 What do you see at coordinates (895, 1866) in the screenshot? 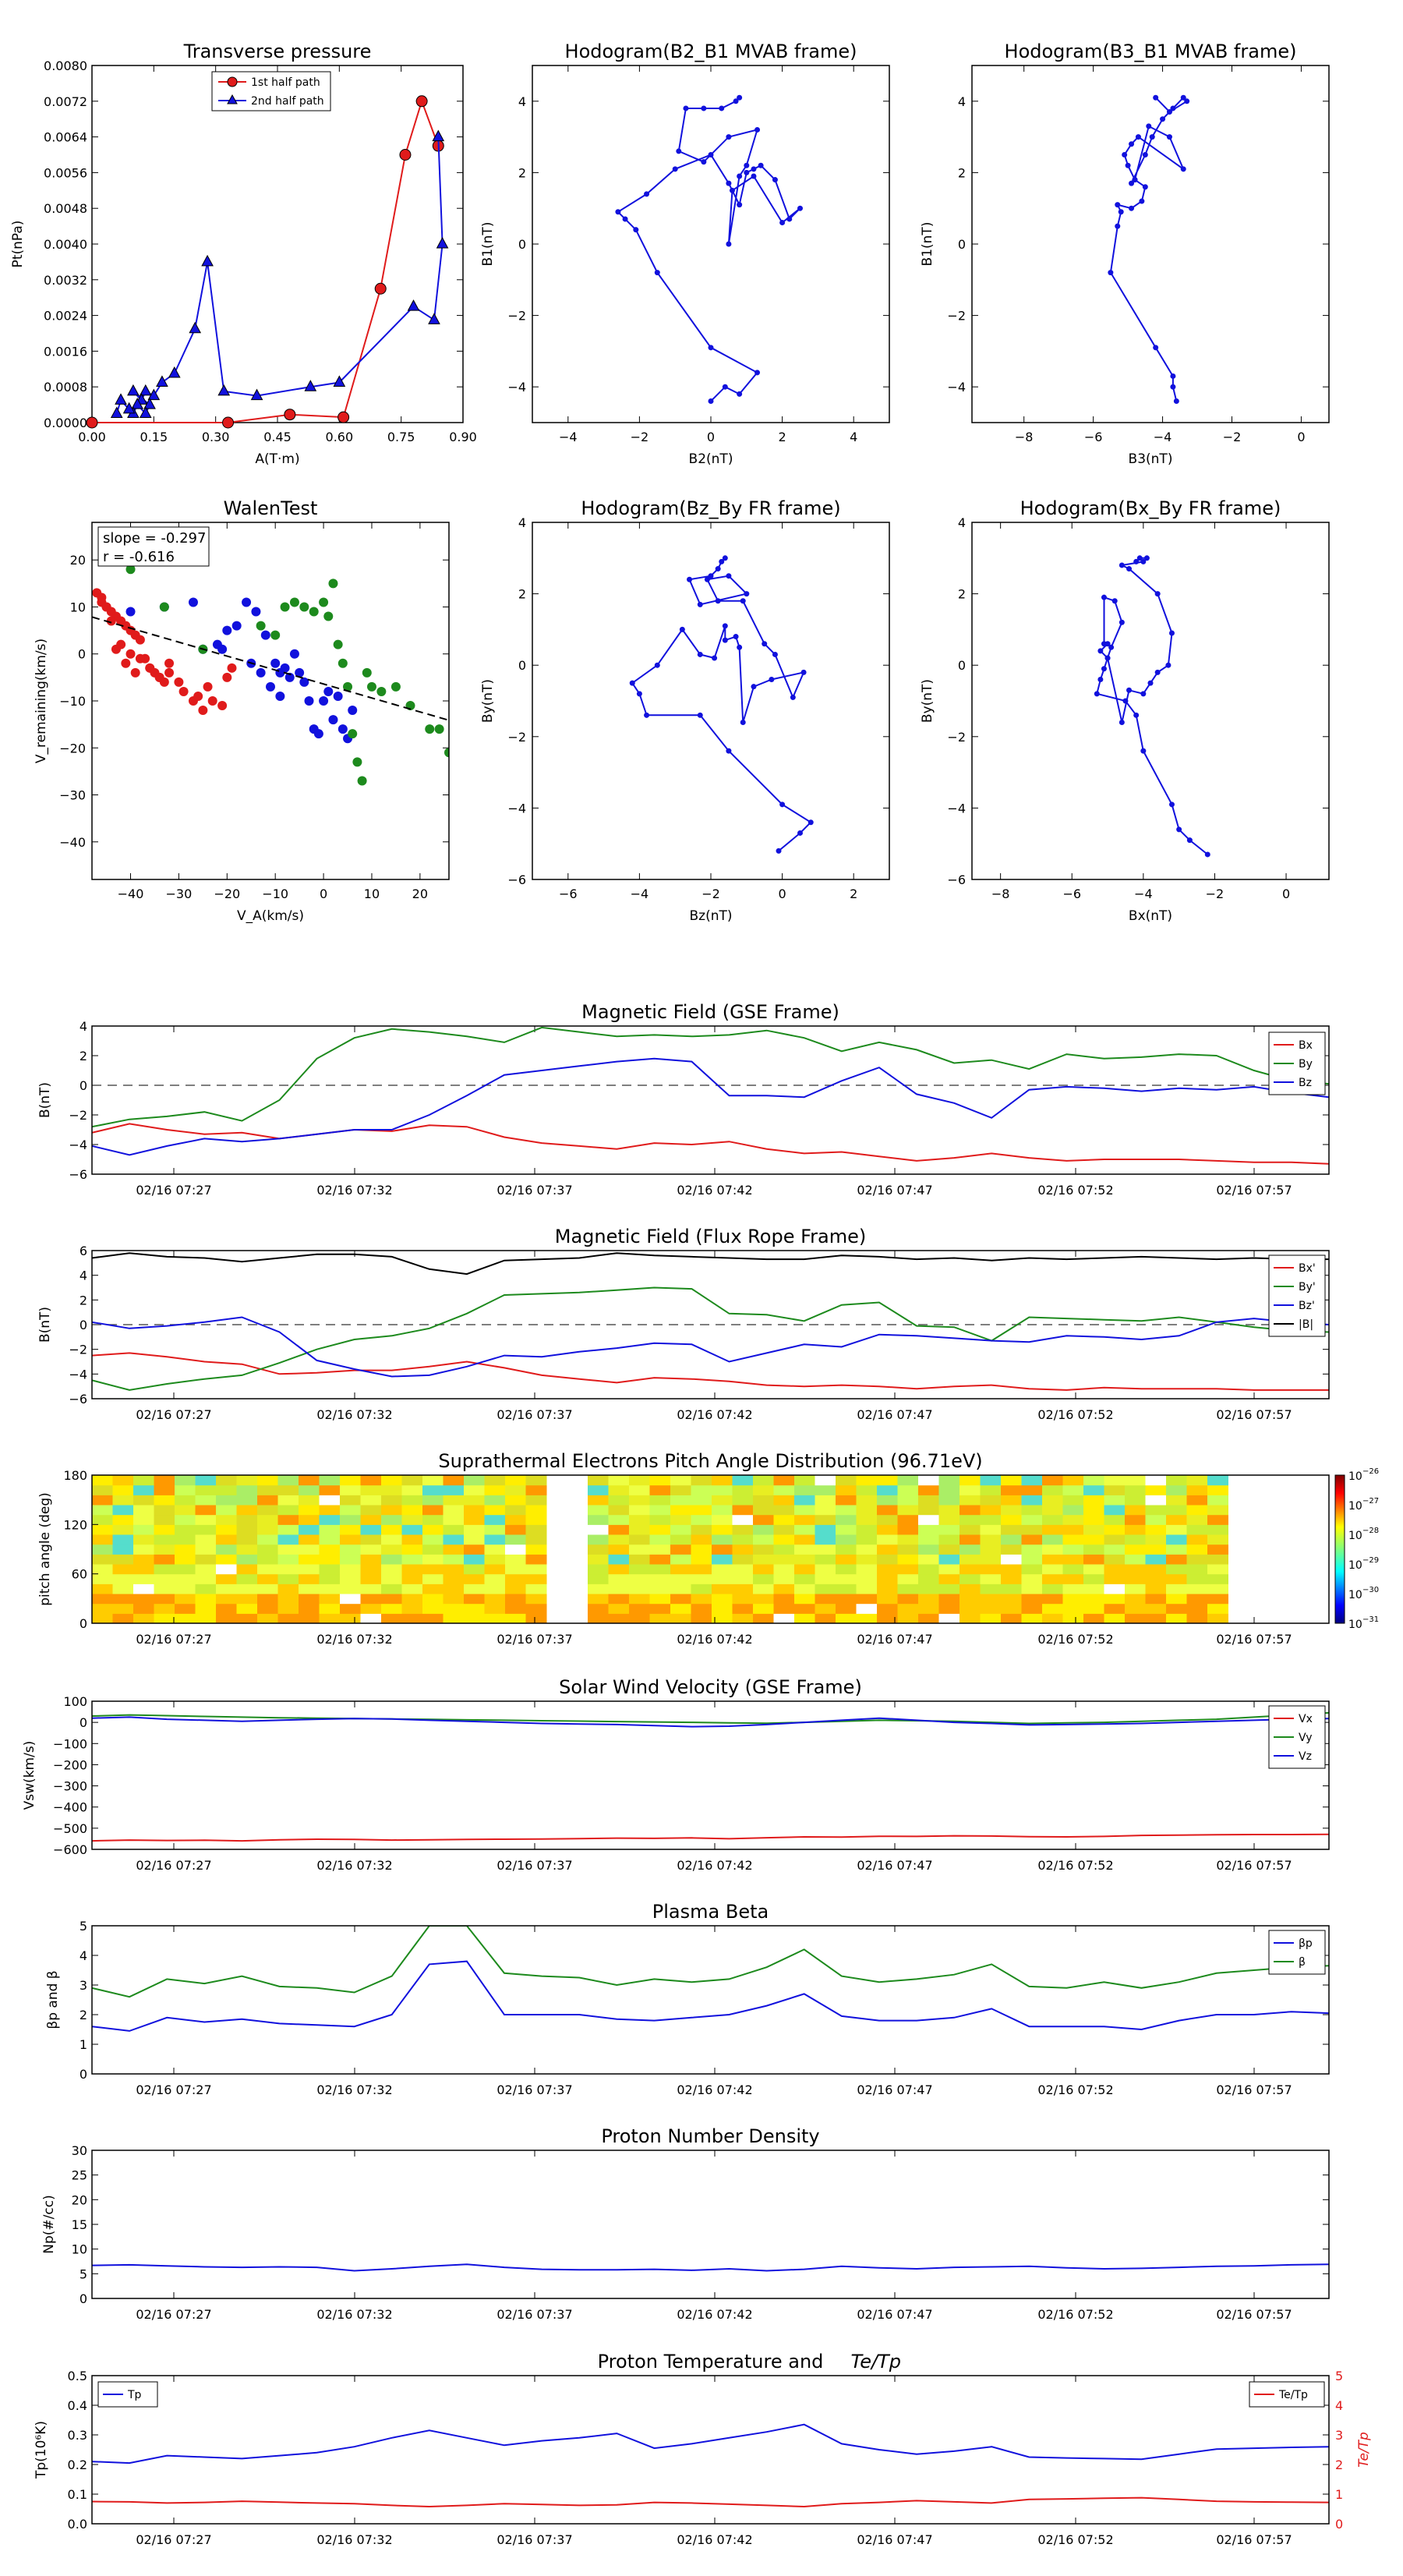
I see `x-tick-label: 02/16 07:47` at bounding box center [895, 1866].